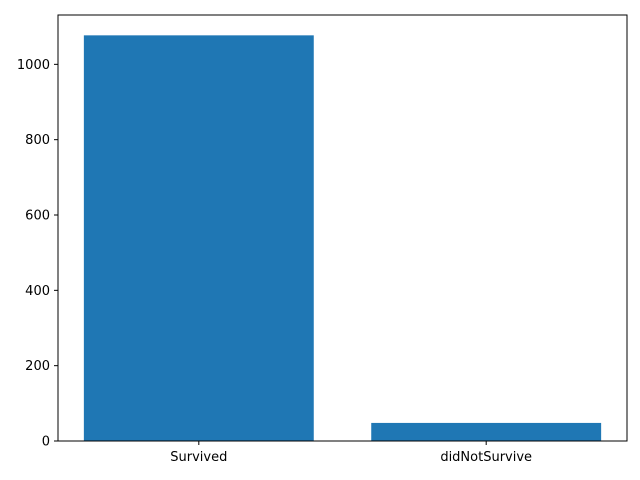 The image size is (640, 480). What do you see at coordinates (198, 457) in the screenshot?
I see `x-tick-label: Survived` at bounding box center [198, 457].